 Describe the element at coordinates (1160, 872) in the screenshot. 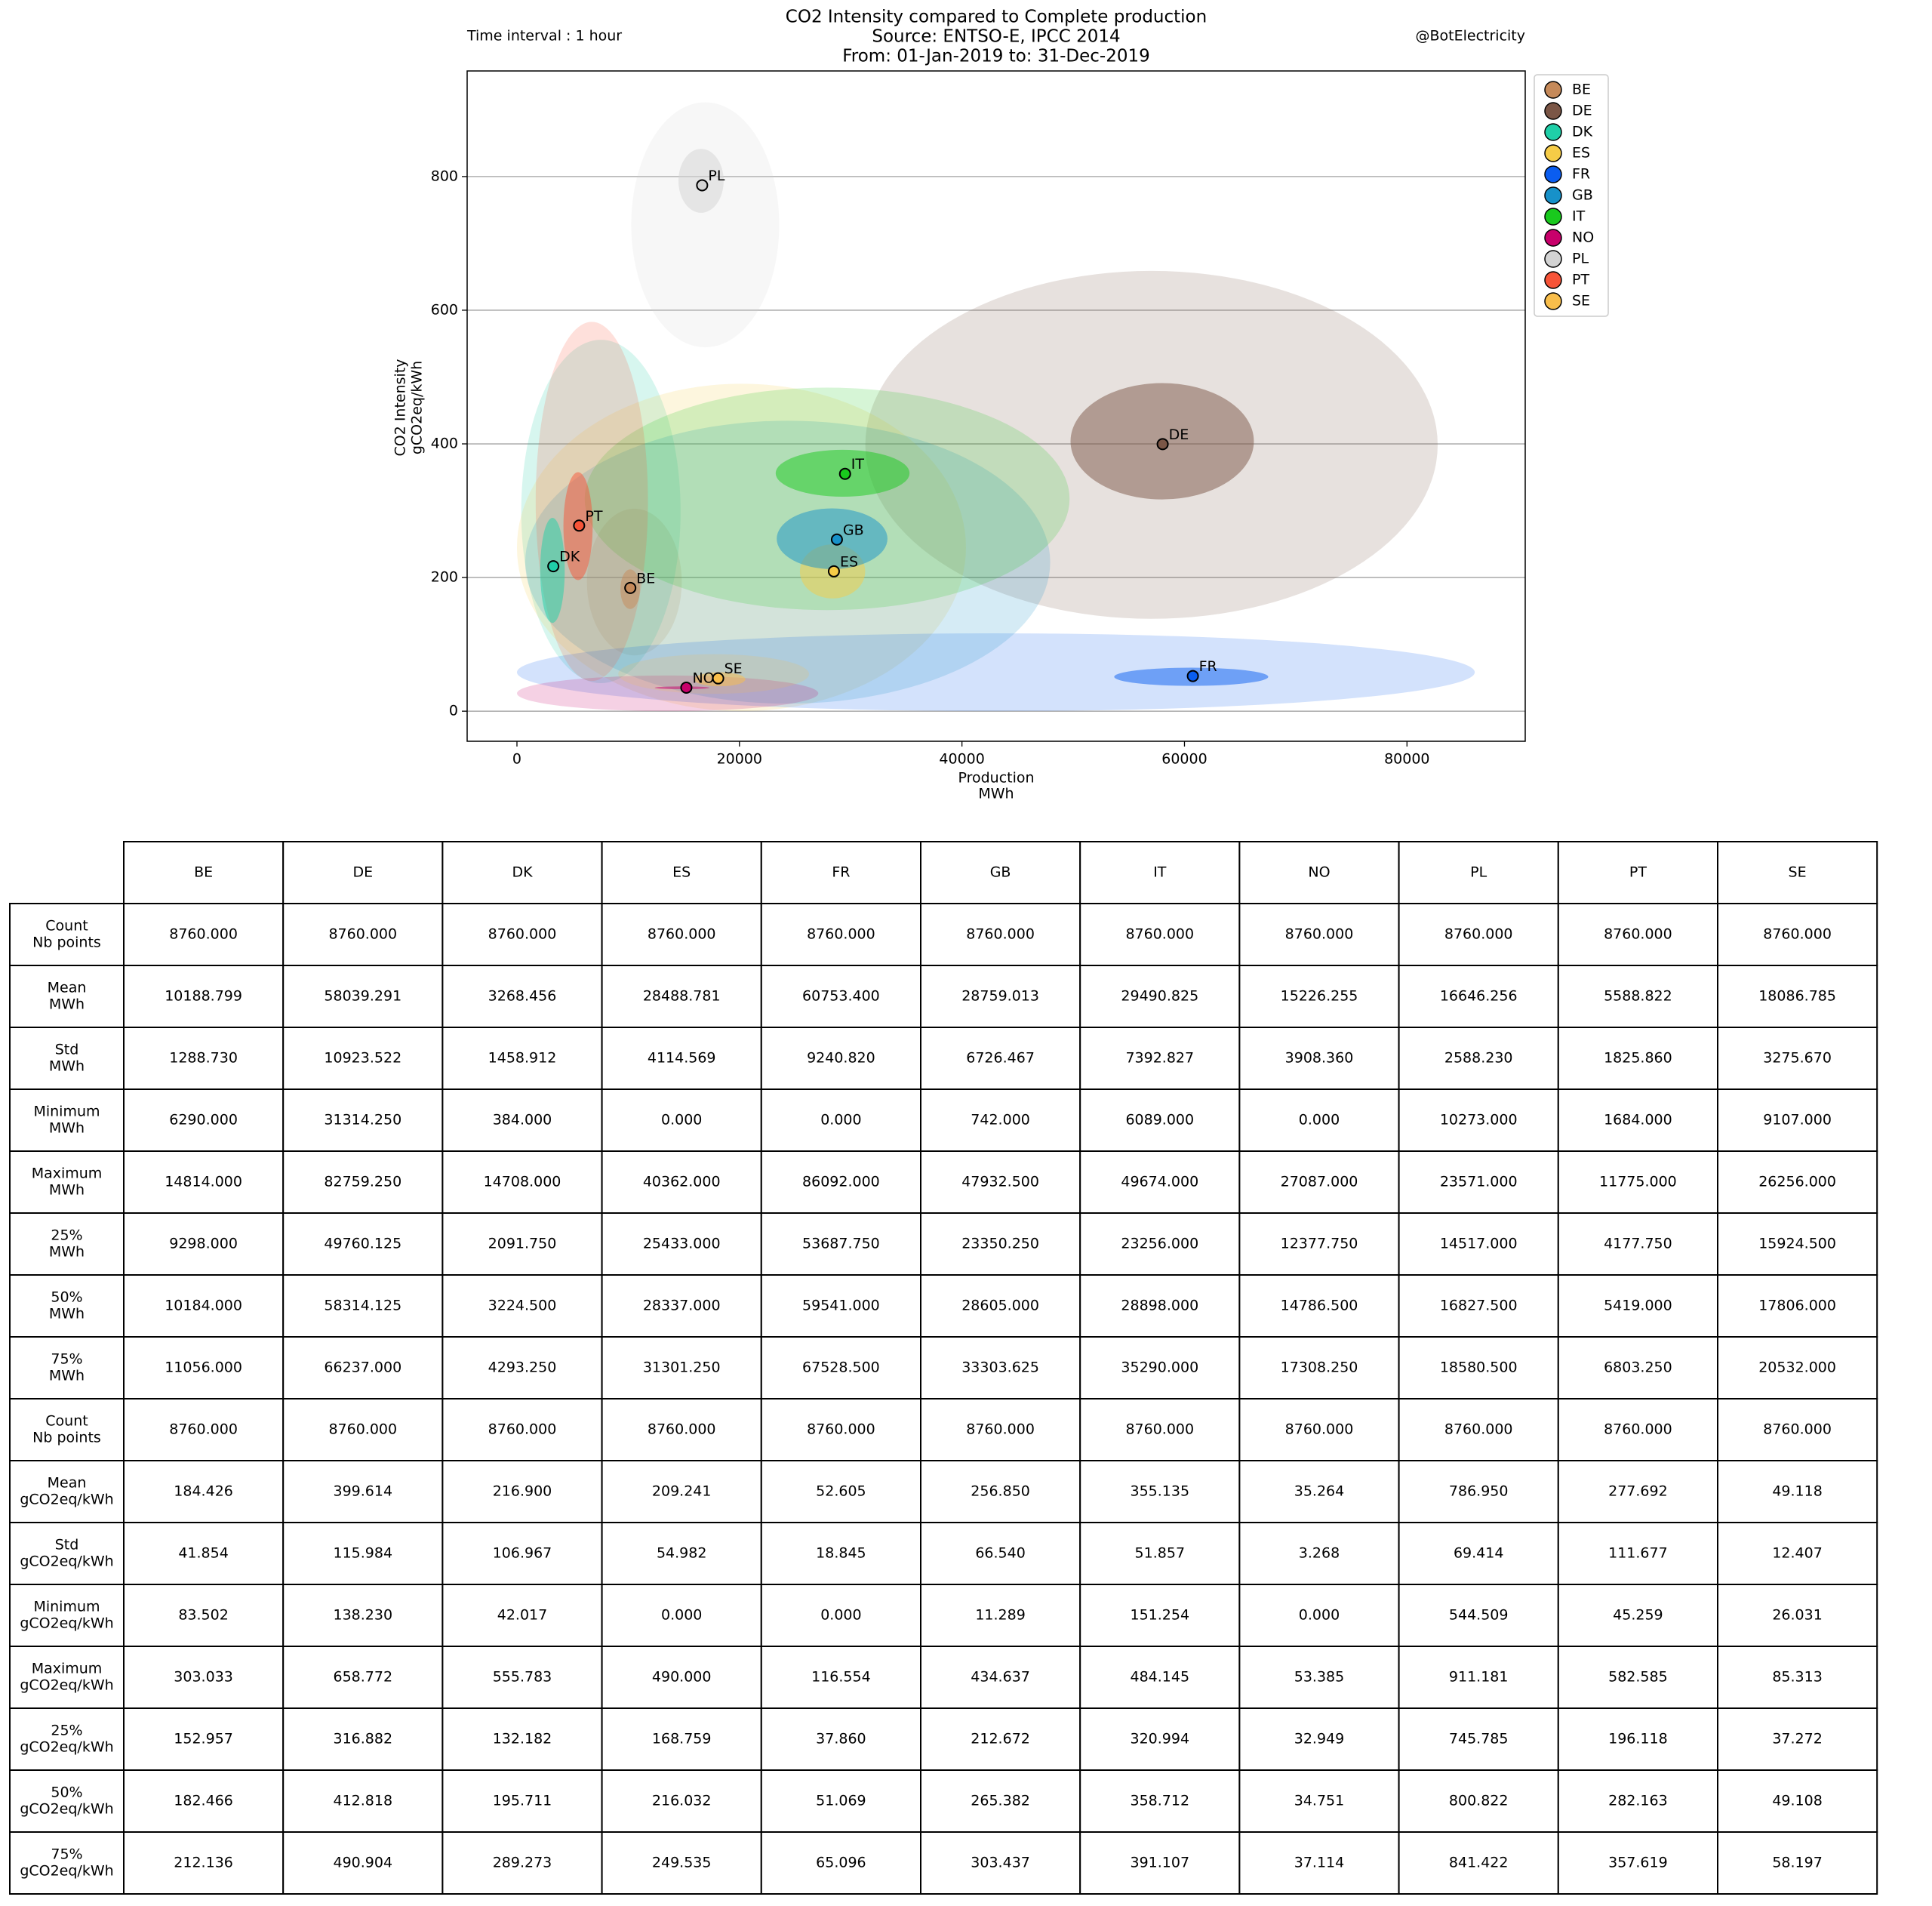

I see `column-header: IT` at that location.